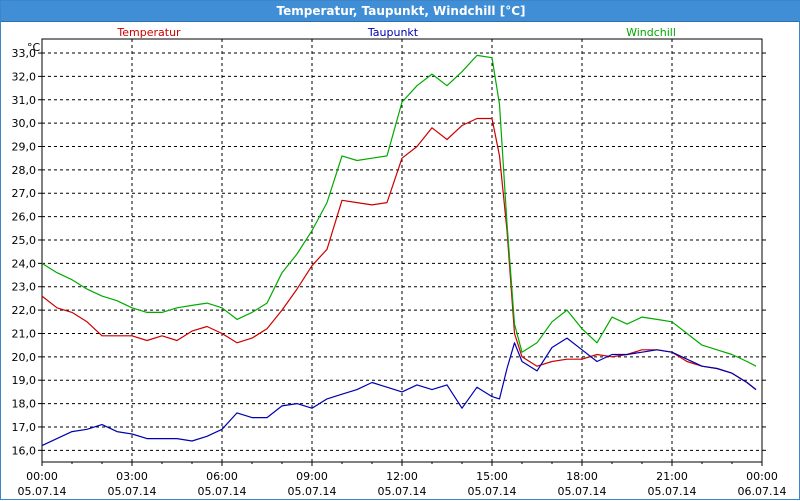  I want to click on y-tick-label: 26,0, so click(24, 217).